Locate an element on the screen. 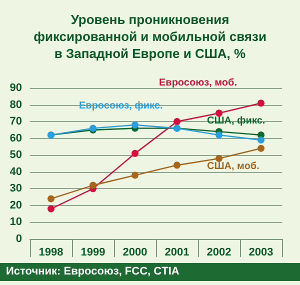  series-label: Евросоюз, моб. is located at coordinates (198, 83).